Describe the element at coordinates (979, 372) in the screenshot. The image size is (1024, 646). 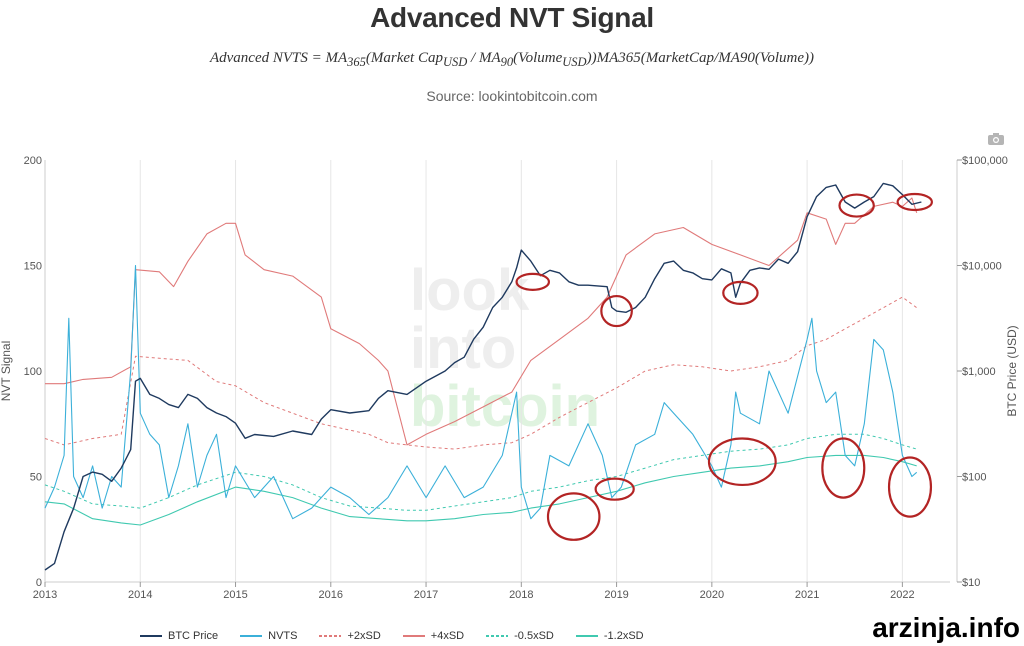
I see `y-right-tick-label: $1,000` at that location.